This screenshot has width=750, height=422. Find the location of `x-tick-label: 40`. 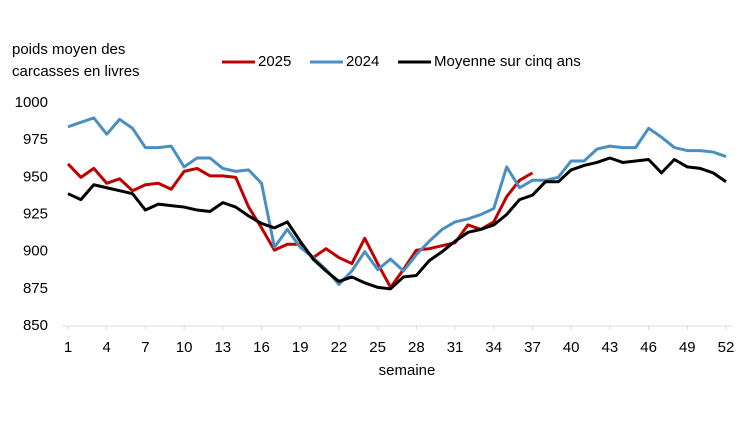

x-tick-label: 40 is located at coordinates (571, 347).